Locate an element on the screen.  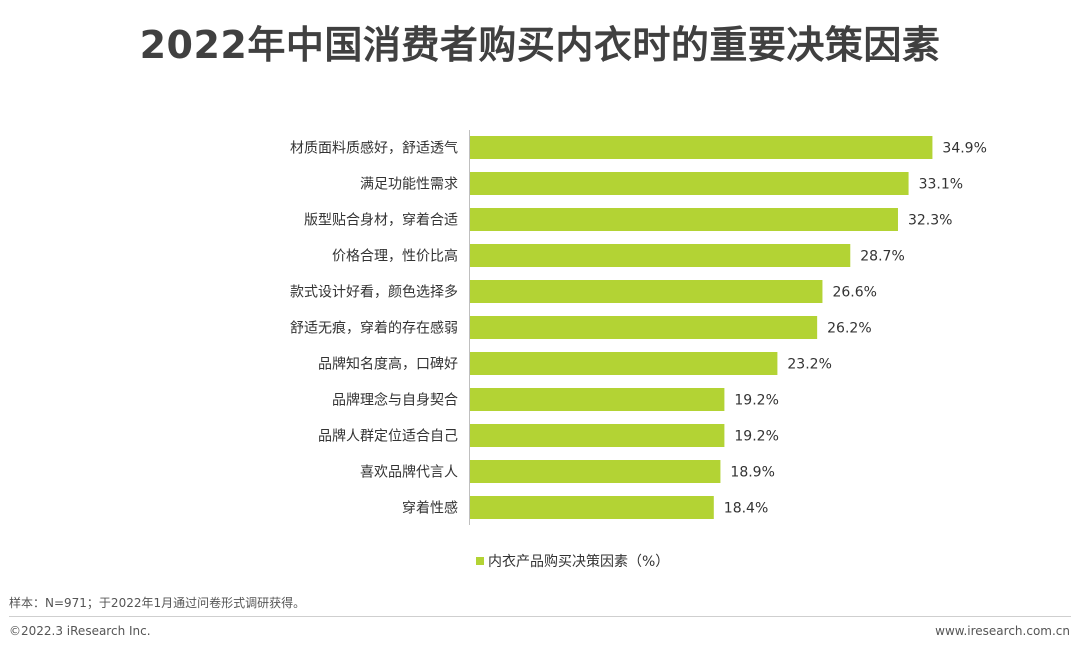
footer-divider is located at coordinates (540, 616).